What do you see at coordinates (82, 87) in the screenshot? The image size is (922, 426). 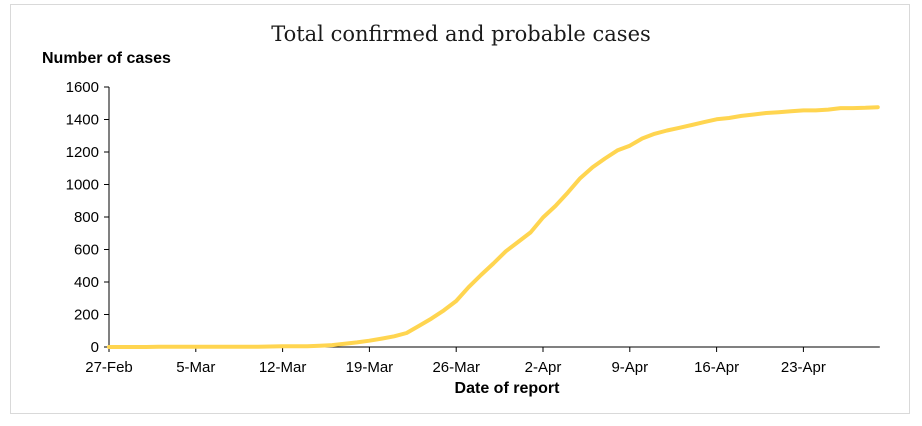 I see `y-tick-label: 1600` at bounding box center [82, 87].